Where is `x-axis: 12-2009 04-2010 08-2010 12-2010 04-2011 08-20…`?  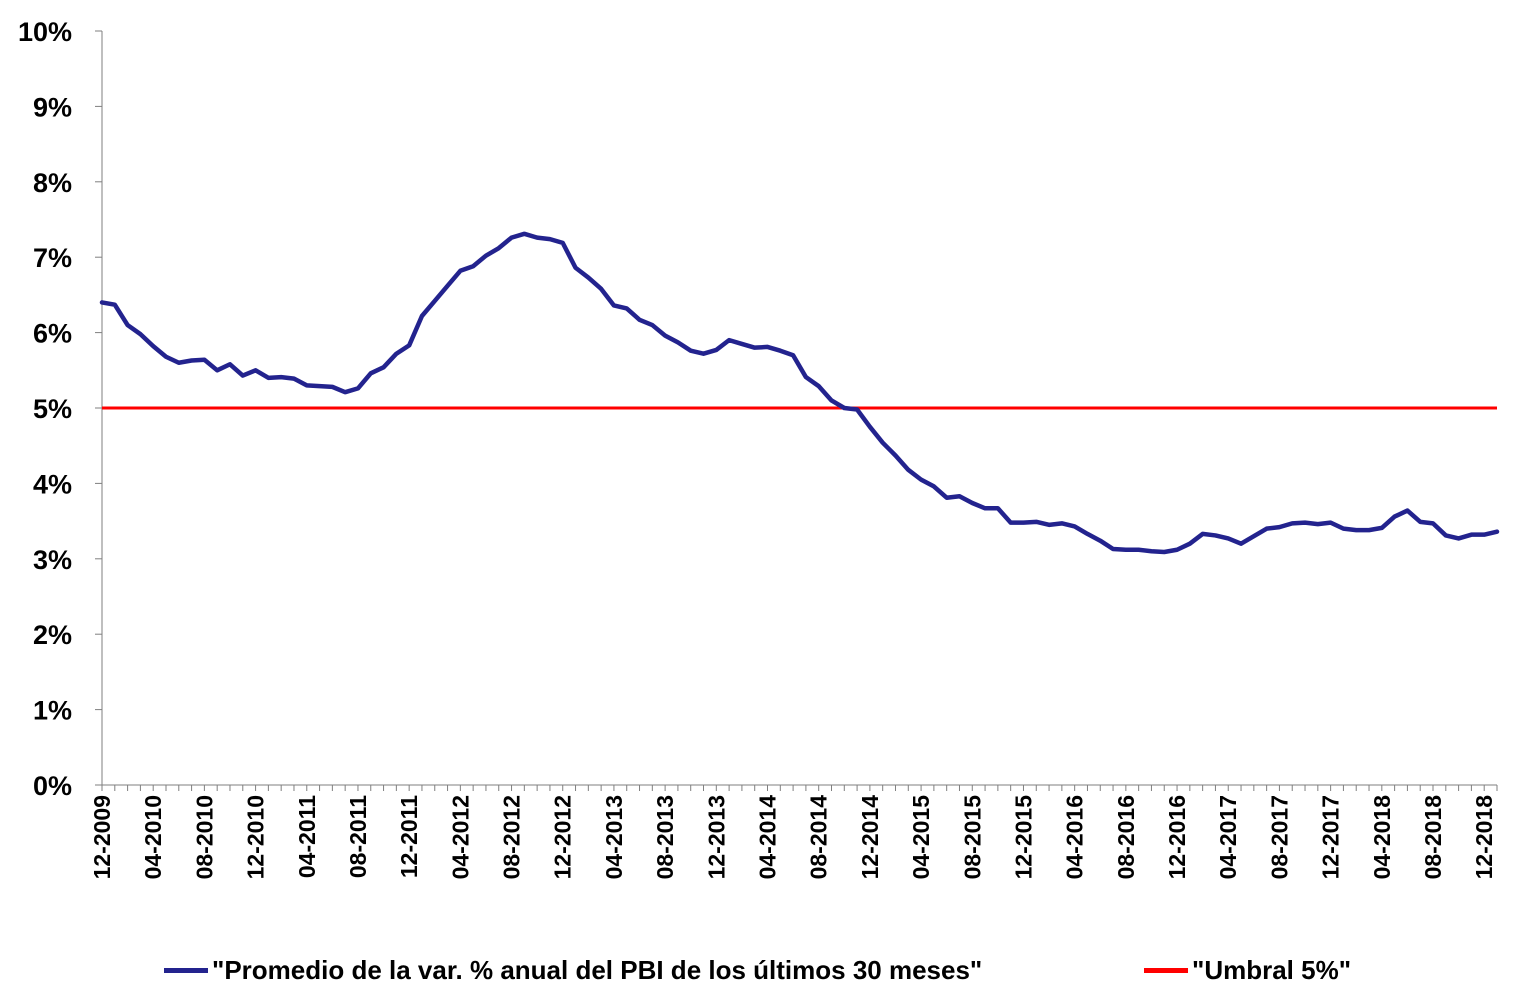 x-axis: 12-2009 04-2010 08-2010 12-2010 04-2011 08-20… is located at coordinates (793, 832).